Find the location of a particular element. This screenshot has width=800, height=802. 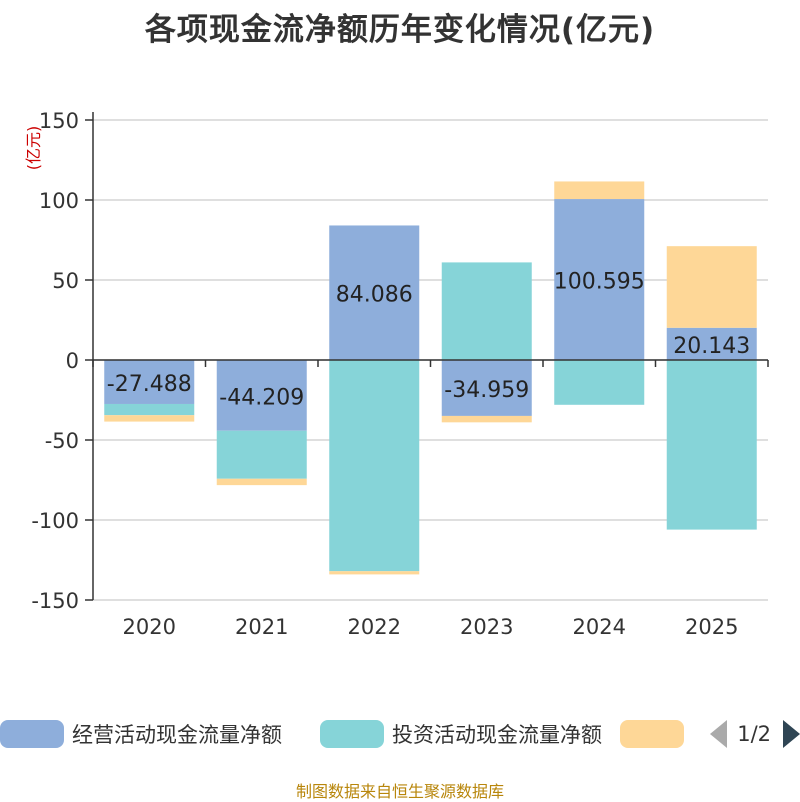

bar-0-2020 is located at coordinates (149, 382).